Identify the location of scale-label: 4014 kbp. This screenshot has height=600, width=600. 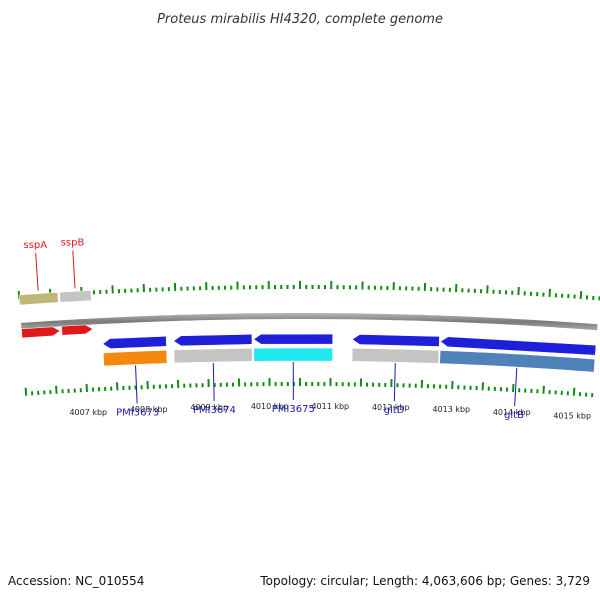
(512, 412).